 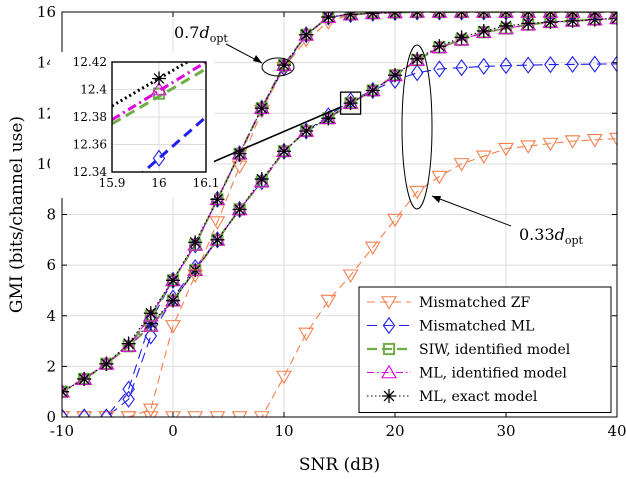 What do you see at coordinates (93, 90) in the screenshot?
I see `inset-y-tick-label: 12.4` at bounding box center [93, 90].